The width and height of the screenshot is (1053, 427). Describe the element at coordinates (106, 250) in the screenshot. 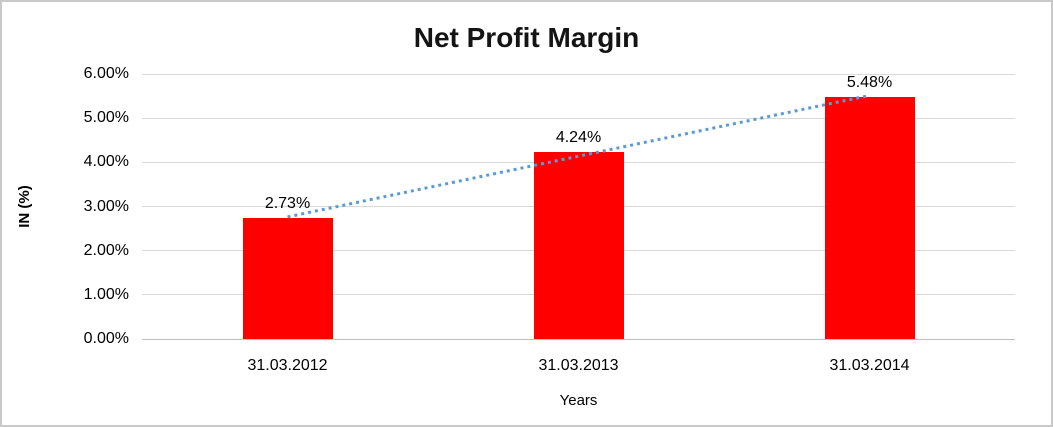

I see `y-tick-label: 2.00%` at that location.